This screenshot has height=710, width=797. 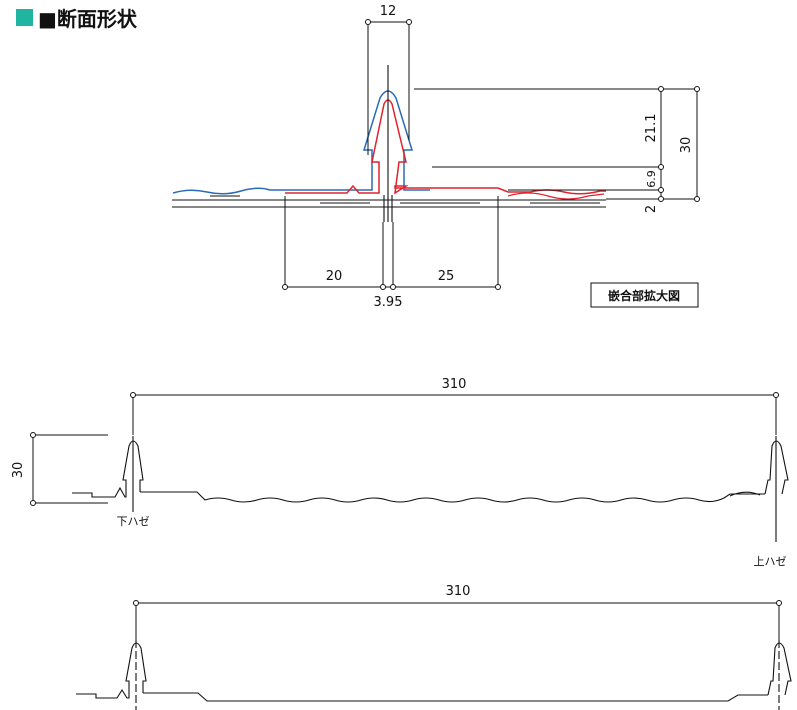 I want to click on red-sheet-line, so click(x=445, y=147).